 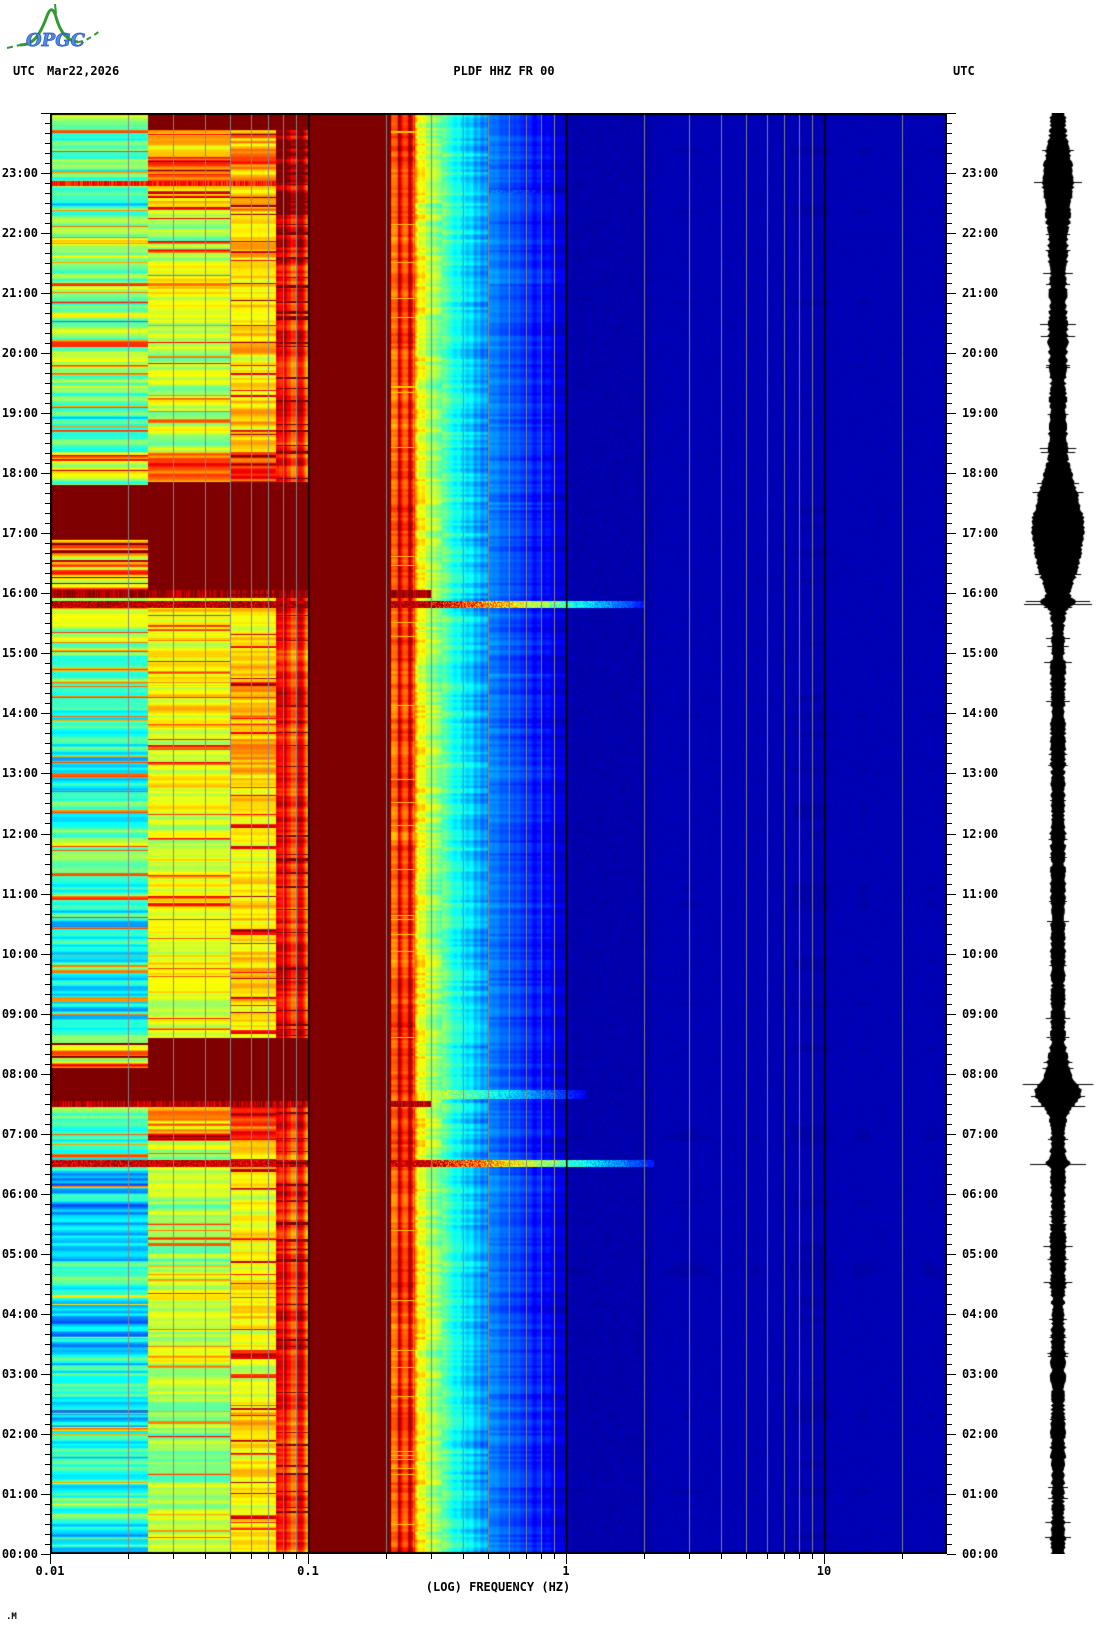 I want to click on time-label-left-17:00: 17:00, so click(x=19, y=533).